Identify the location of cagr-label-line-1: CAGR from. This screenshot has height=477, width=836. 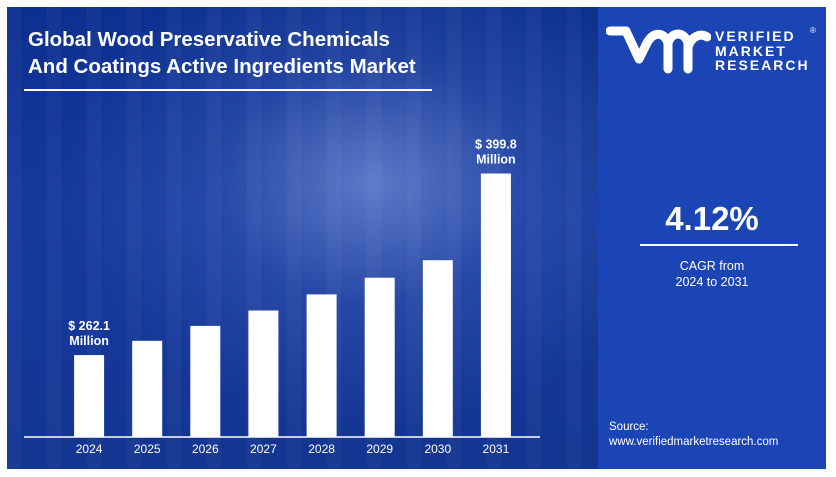
(712, 266).